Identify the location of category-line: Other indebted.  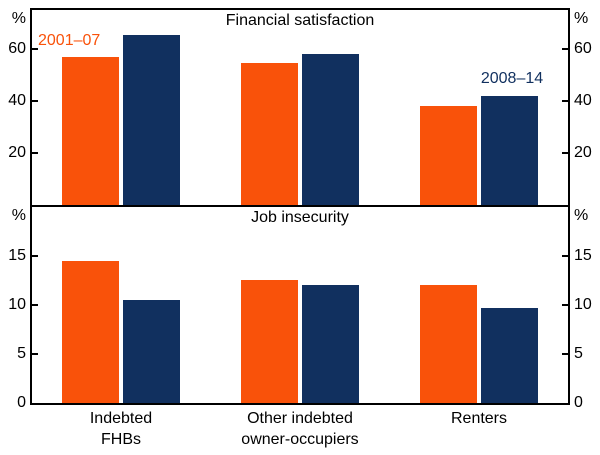
(300, 418).